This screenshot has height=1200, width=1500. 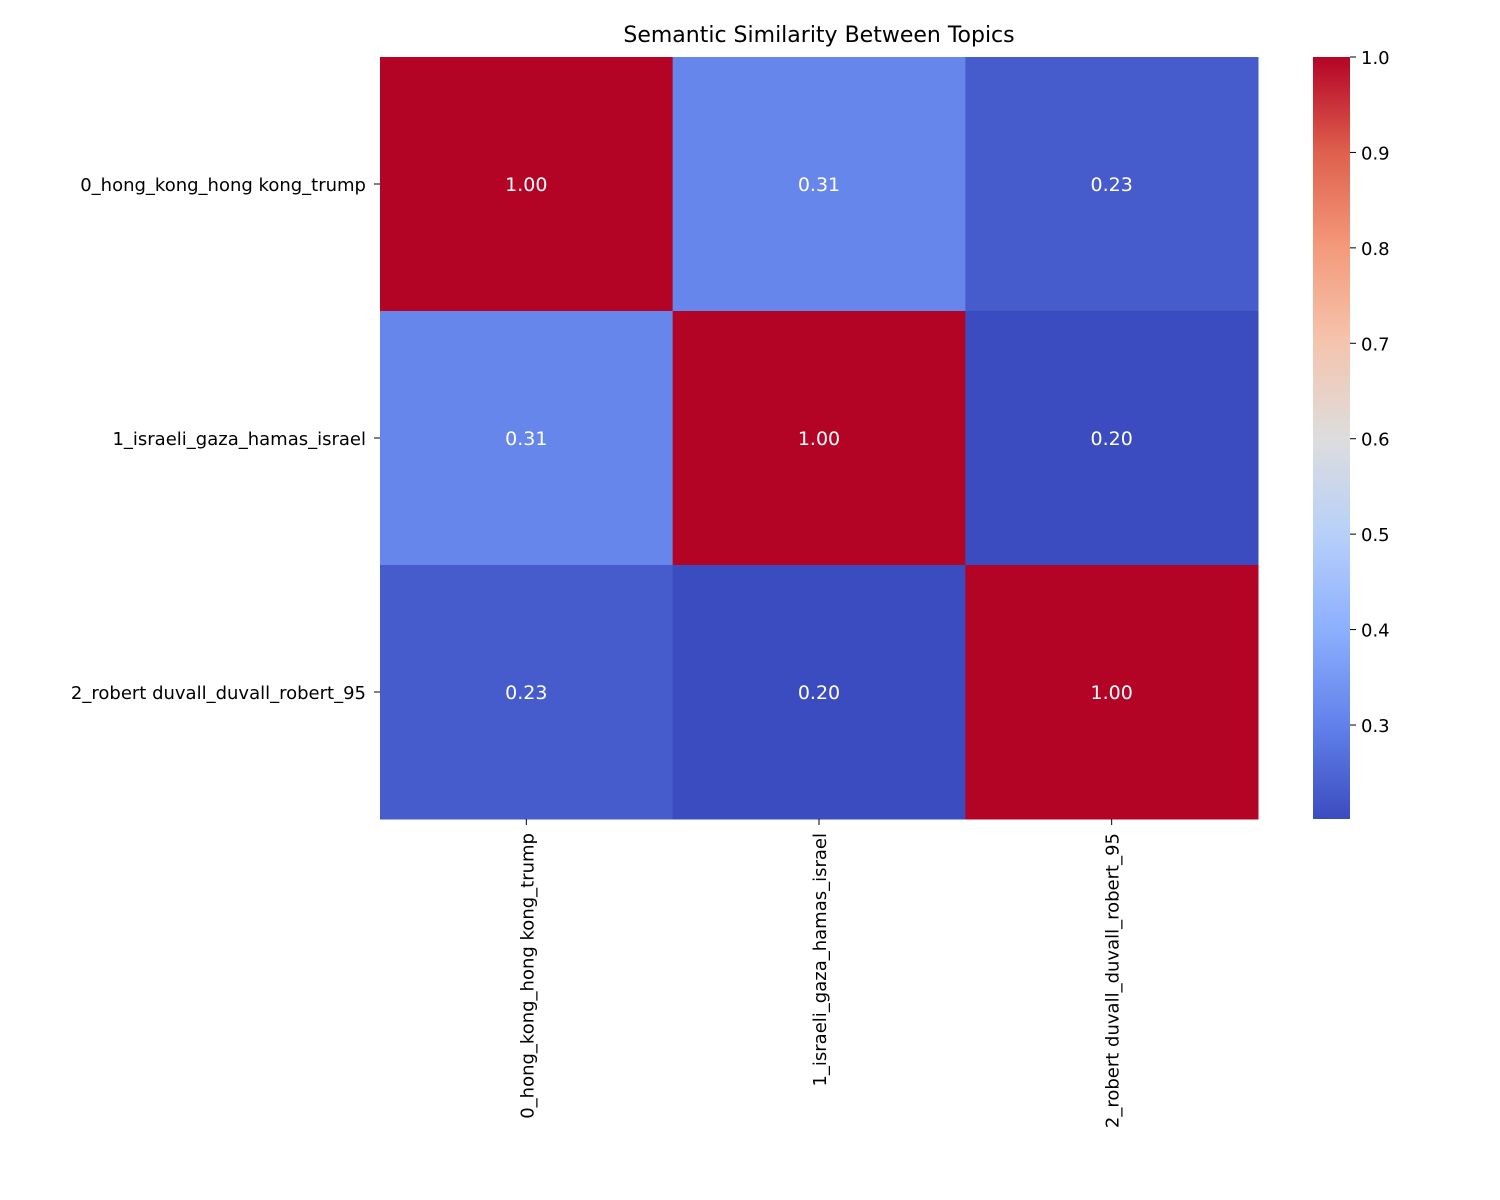 I want to click on colorbar, so click(x=1331, y=438).